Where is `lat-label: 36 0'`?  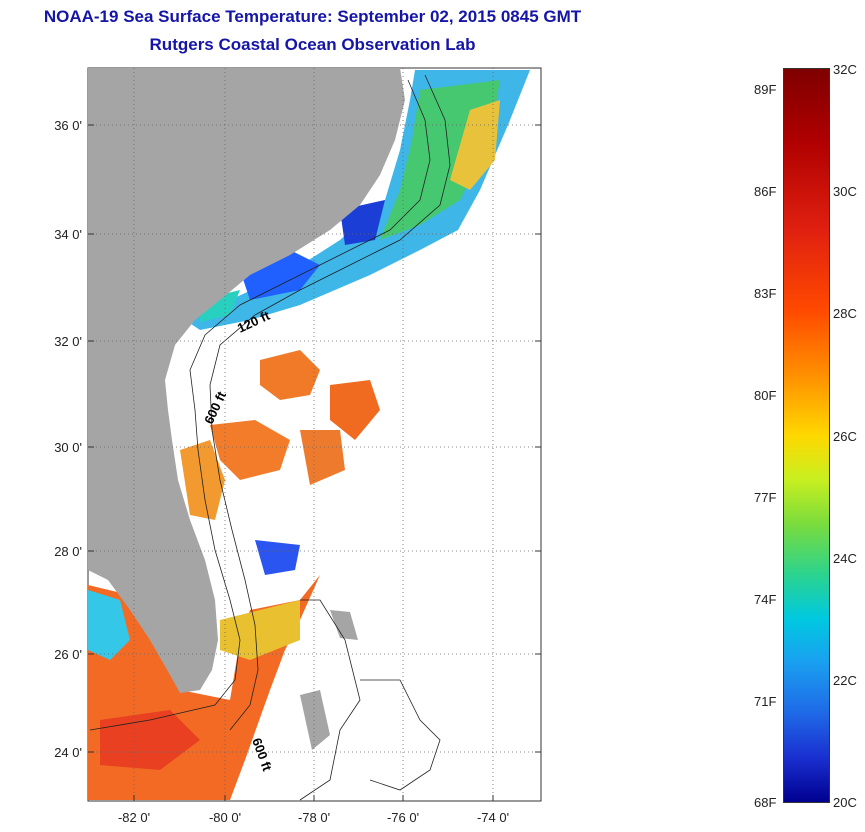
lat-label: 36 0' is located at coordinates (68, 125).